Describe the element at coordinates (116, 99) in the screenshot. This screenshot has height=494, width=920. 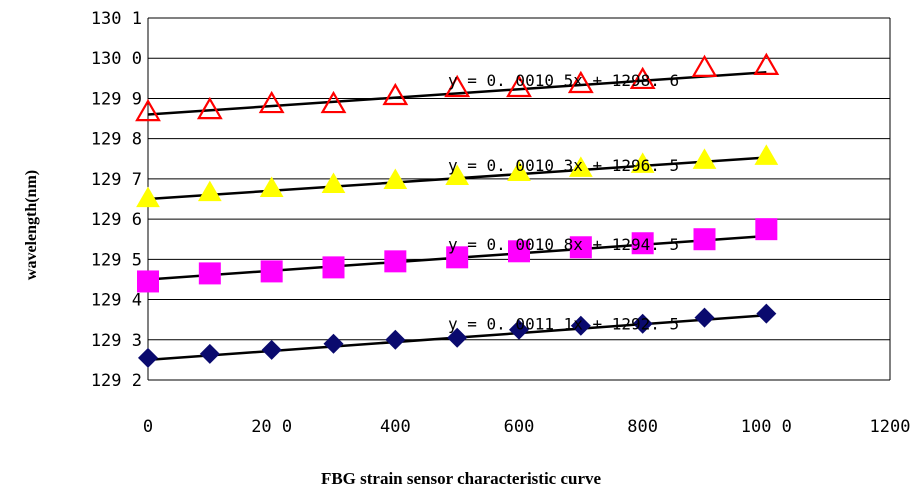
I see `y-tick-label: 129 9` at that location.